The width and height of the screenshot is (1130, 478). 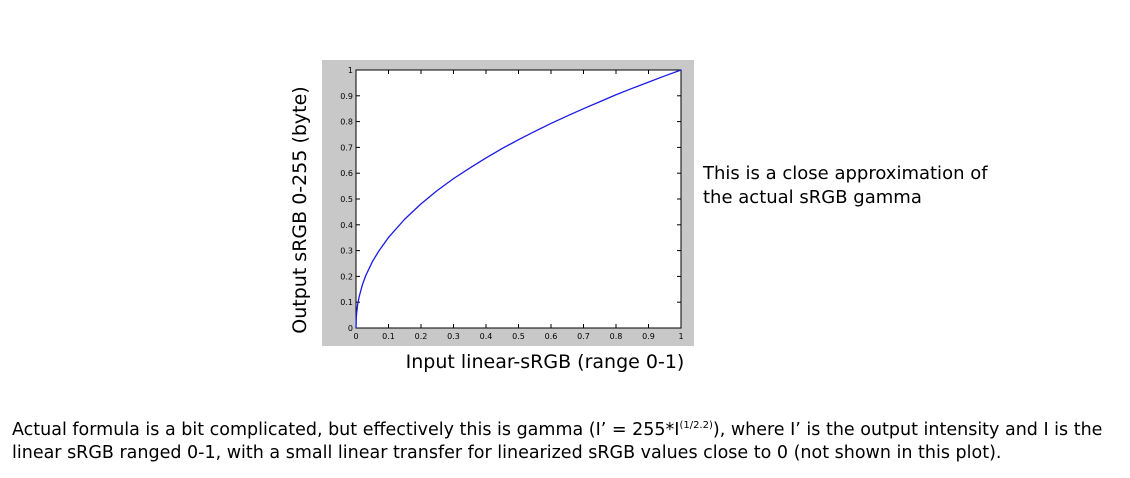 What do you see at coordinates (346, 276) in the screenshot?
I see `y-tick-label: 0.2` at bounding box center [346, 276].